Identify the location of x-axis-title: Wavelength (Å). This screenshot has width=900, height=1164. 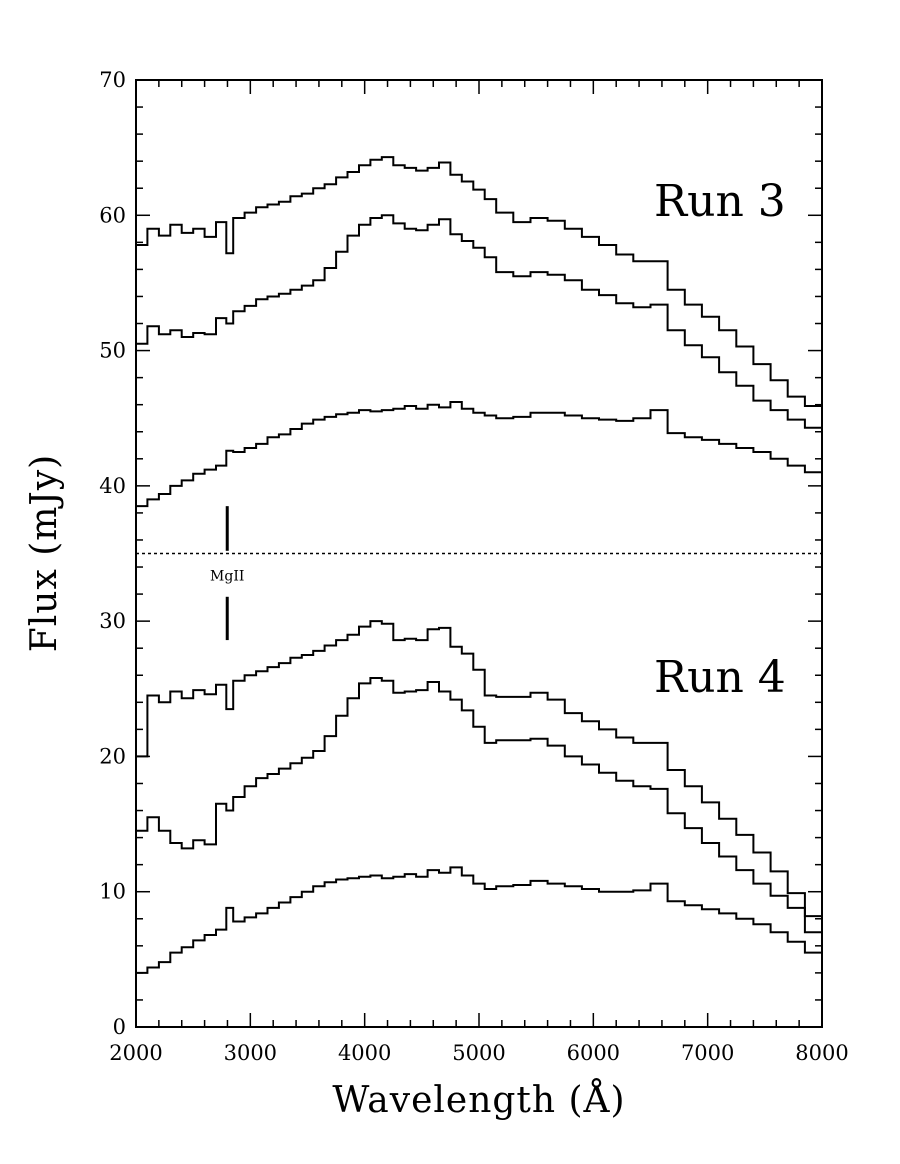
(478, 1100).